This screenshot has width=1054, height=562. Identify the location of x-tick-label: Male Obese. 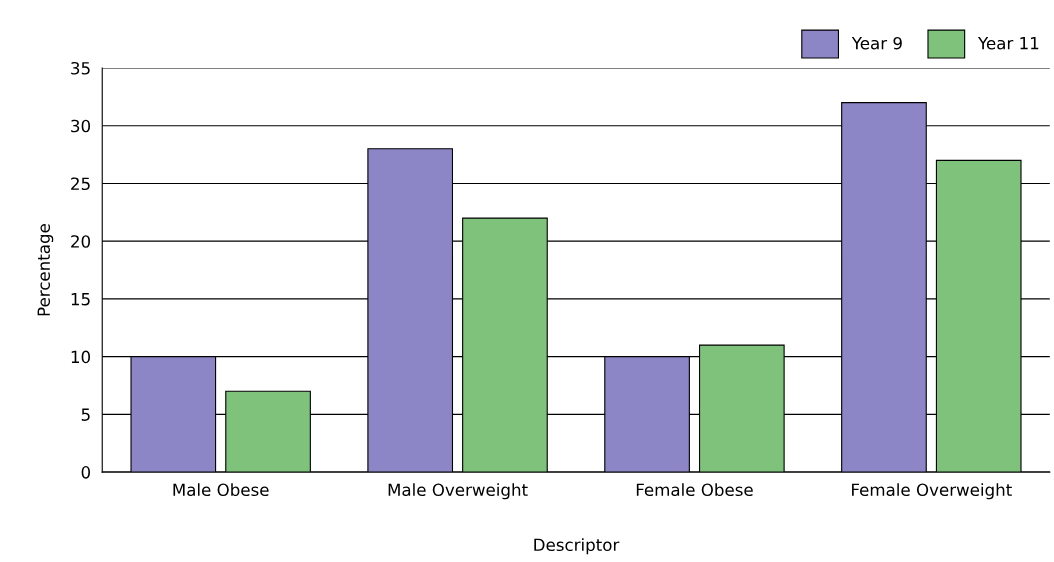
(221, 490).